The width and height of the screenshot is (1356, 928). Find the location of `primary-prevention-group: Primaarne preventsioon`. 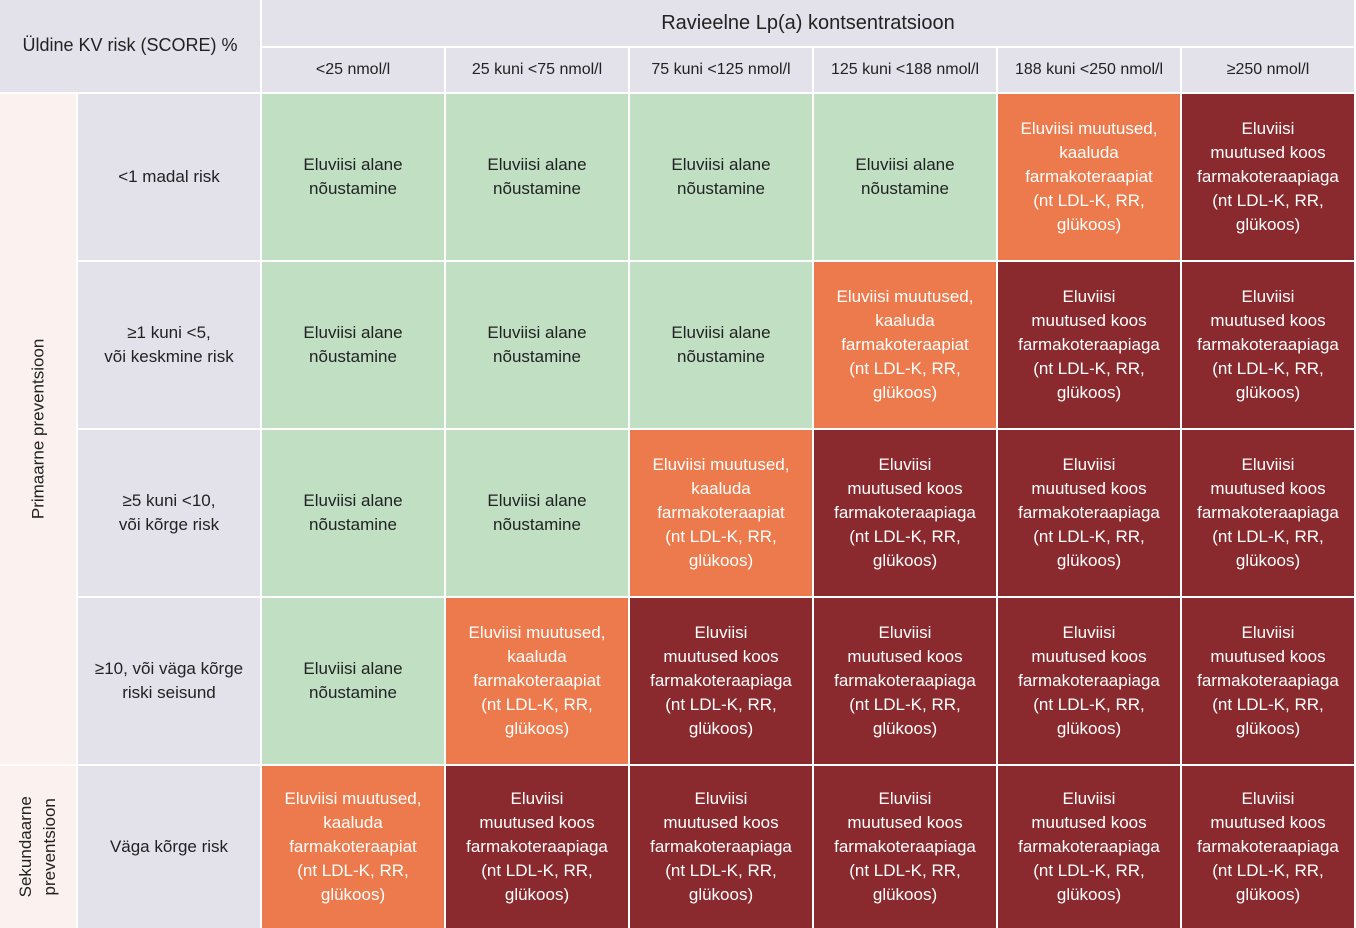

primary-prevention-group: Primaarne preventsioon is located at coordinates (38, 429).